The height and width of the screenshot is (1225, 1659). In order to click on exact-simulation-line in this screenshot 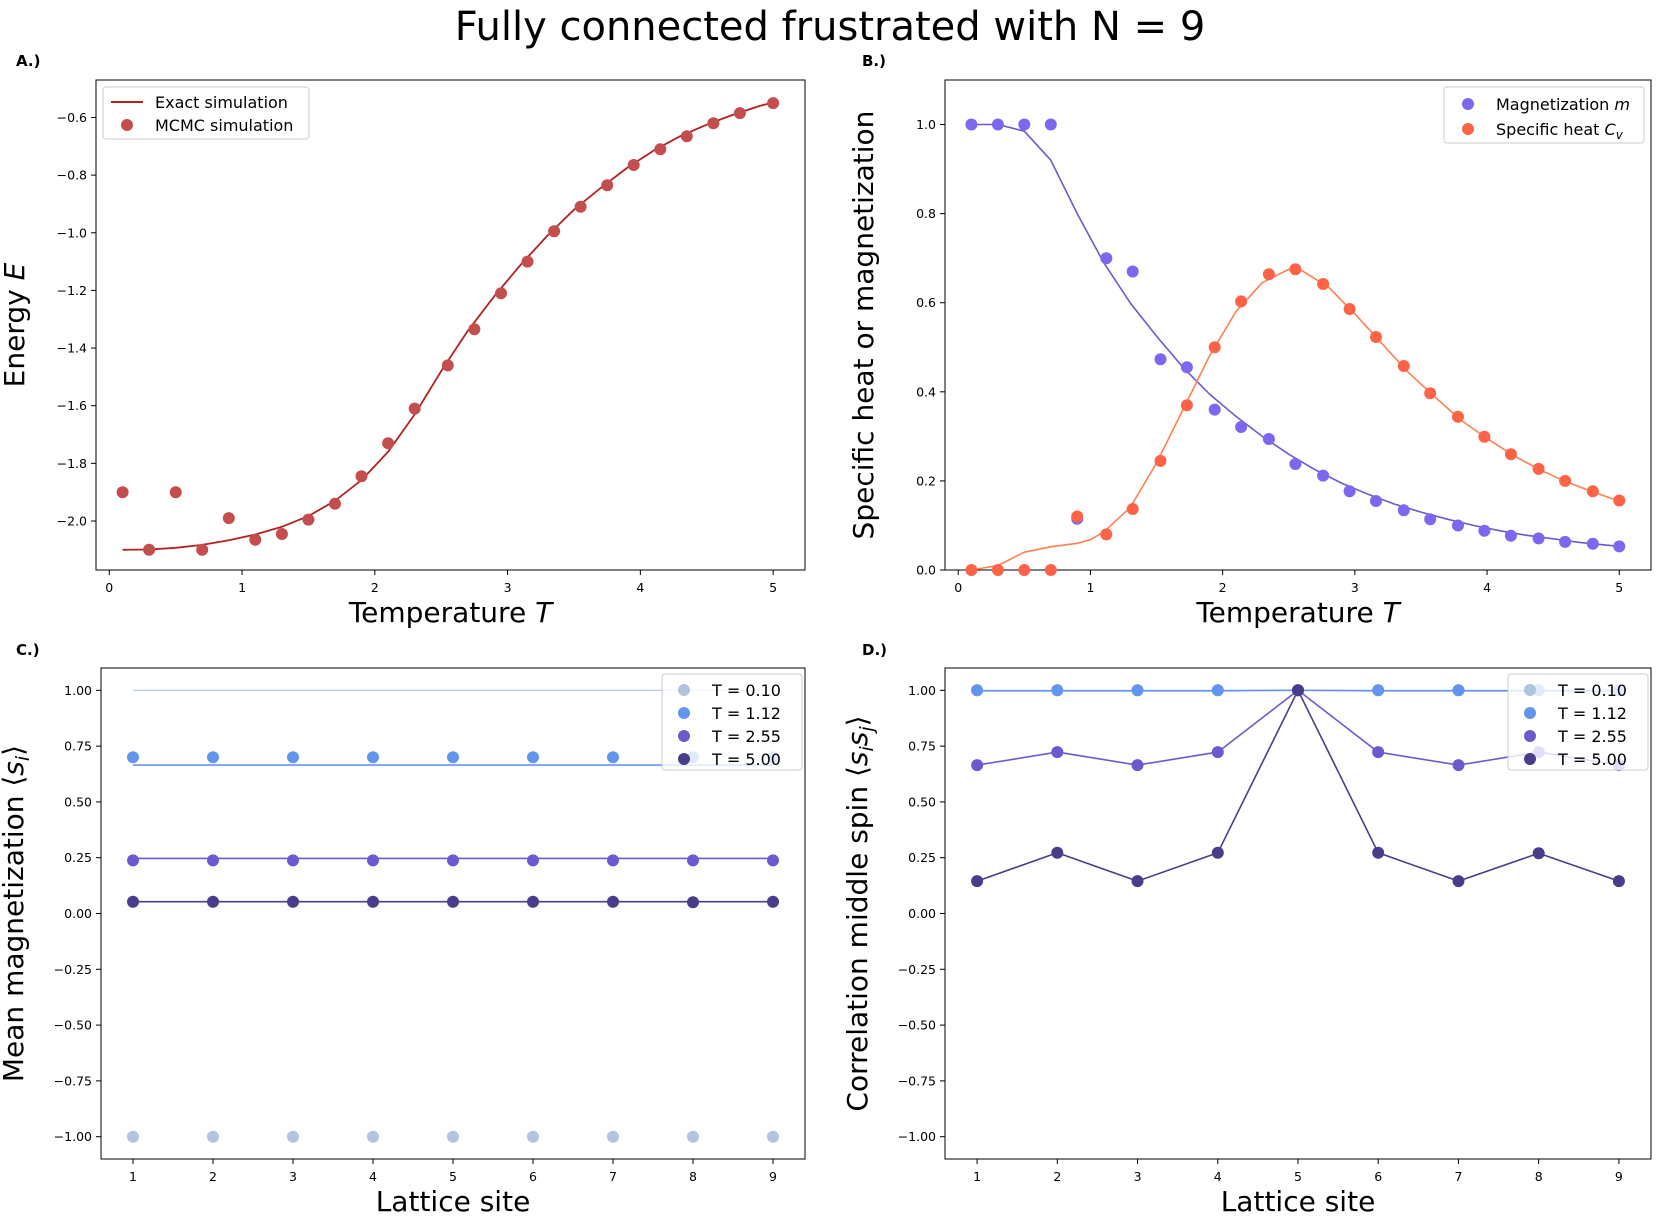, I will do `click(448, 326)`.